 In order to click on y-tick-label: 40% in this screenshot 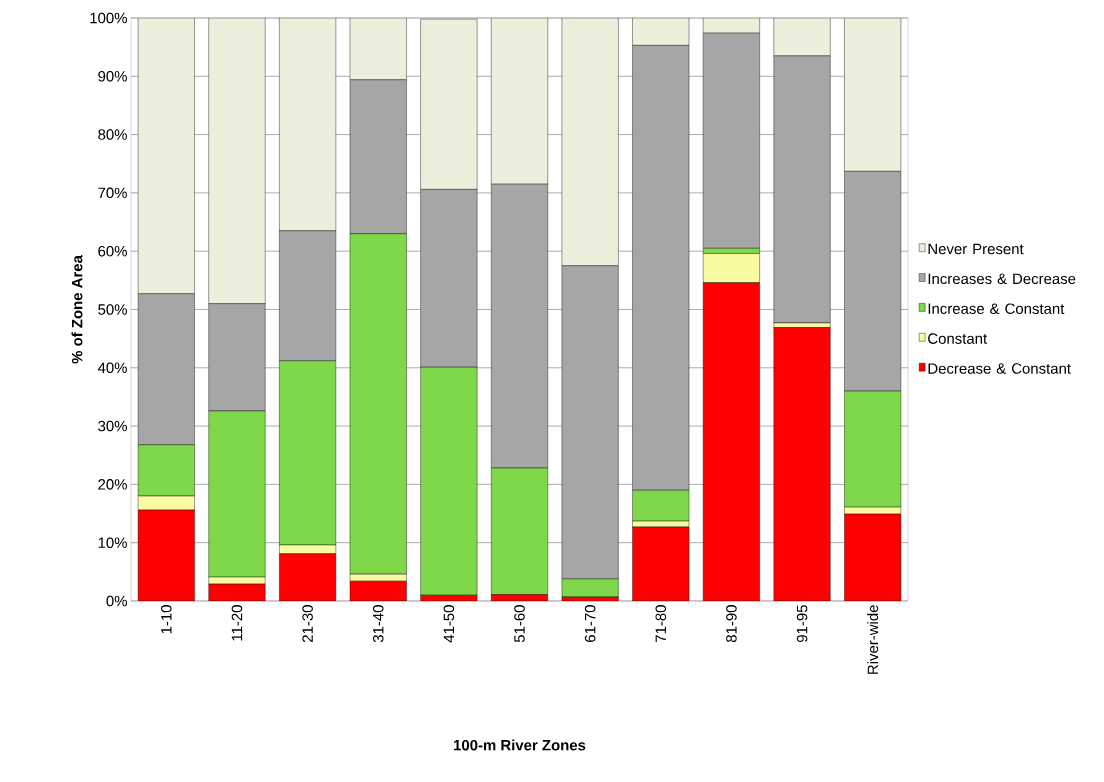, I will do `click(112, 368)`.